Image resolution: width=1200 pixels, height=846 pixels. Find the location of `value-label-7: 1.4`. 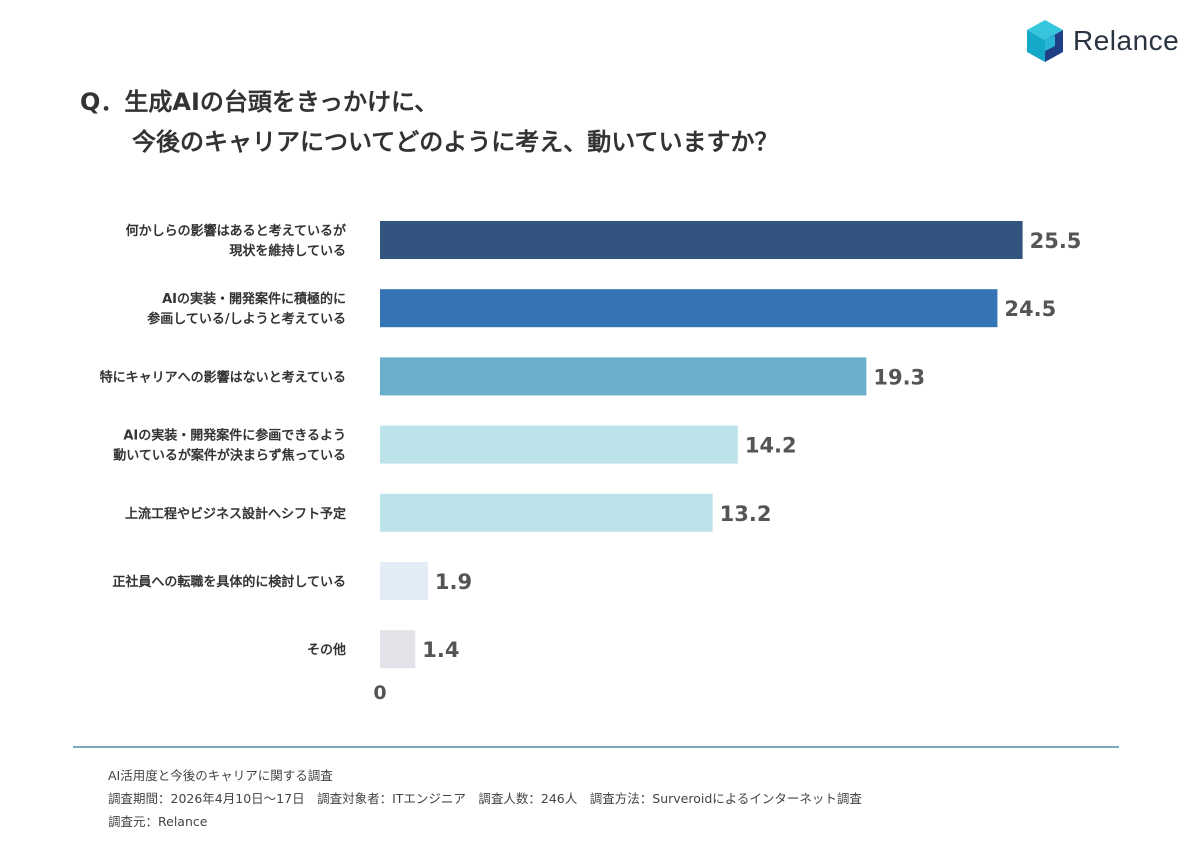

value-label-7: 1.4 is located at coordinates (440, 650).